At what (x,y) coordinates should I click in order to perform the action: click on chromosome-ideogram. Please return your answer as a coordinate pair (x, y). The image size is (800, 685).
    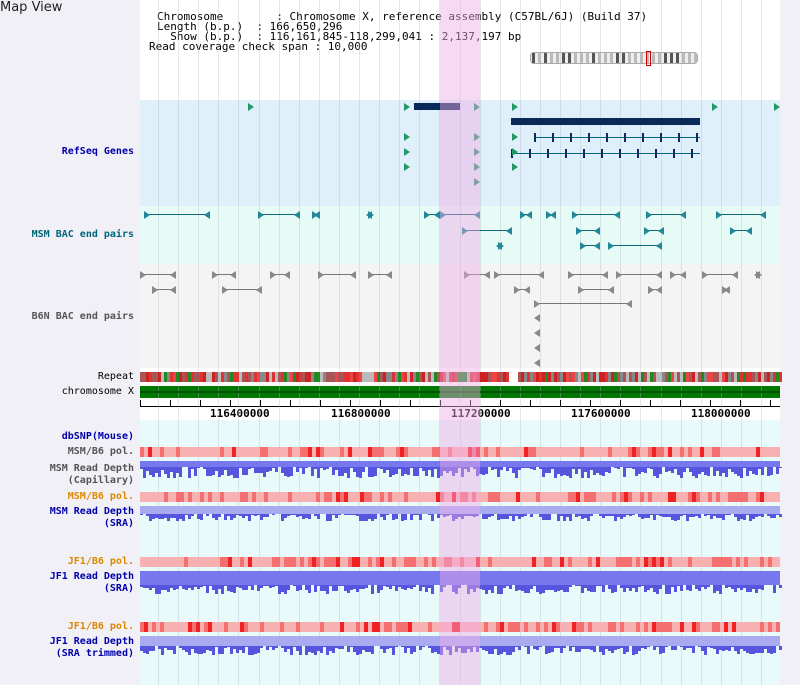
    Looking at the image, I should click on (614, 58).